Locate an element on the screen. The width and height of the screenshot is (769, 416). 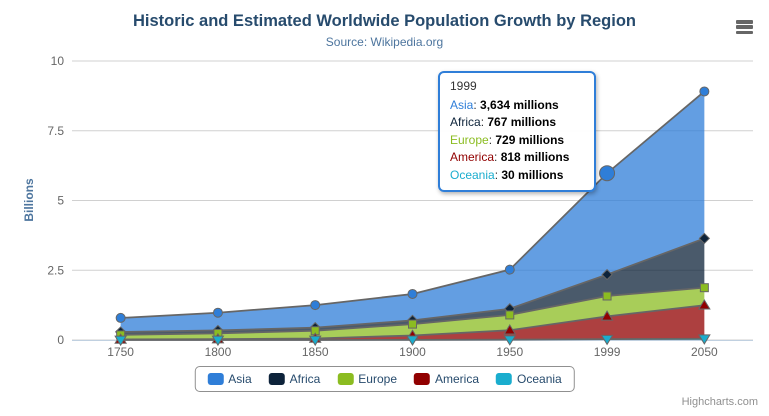
tooltip-header: 1999 is located at coordinates (463, 86).